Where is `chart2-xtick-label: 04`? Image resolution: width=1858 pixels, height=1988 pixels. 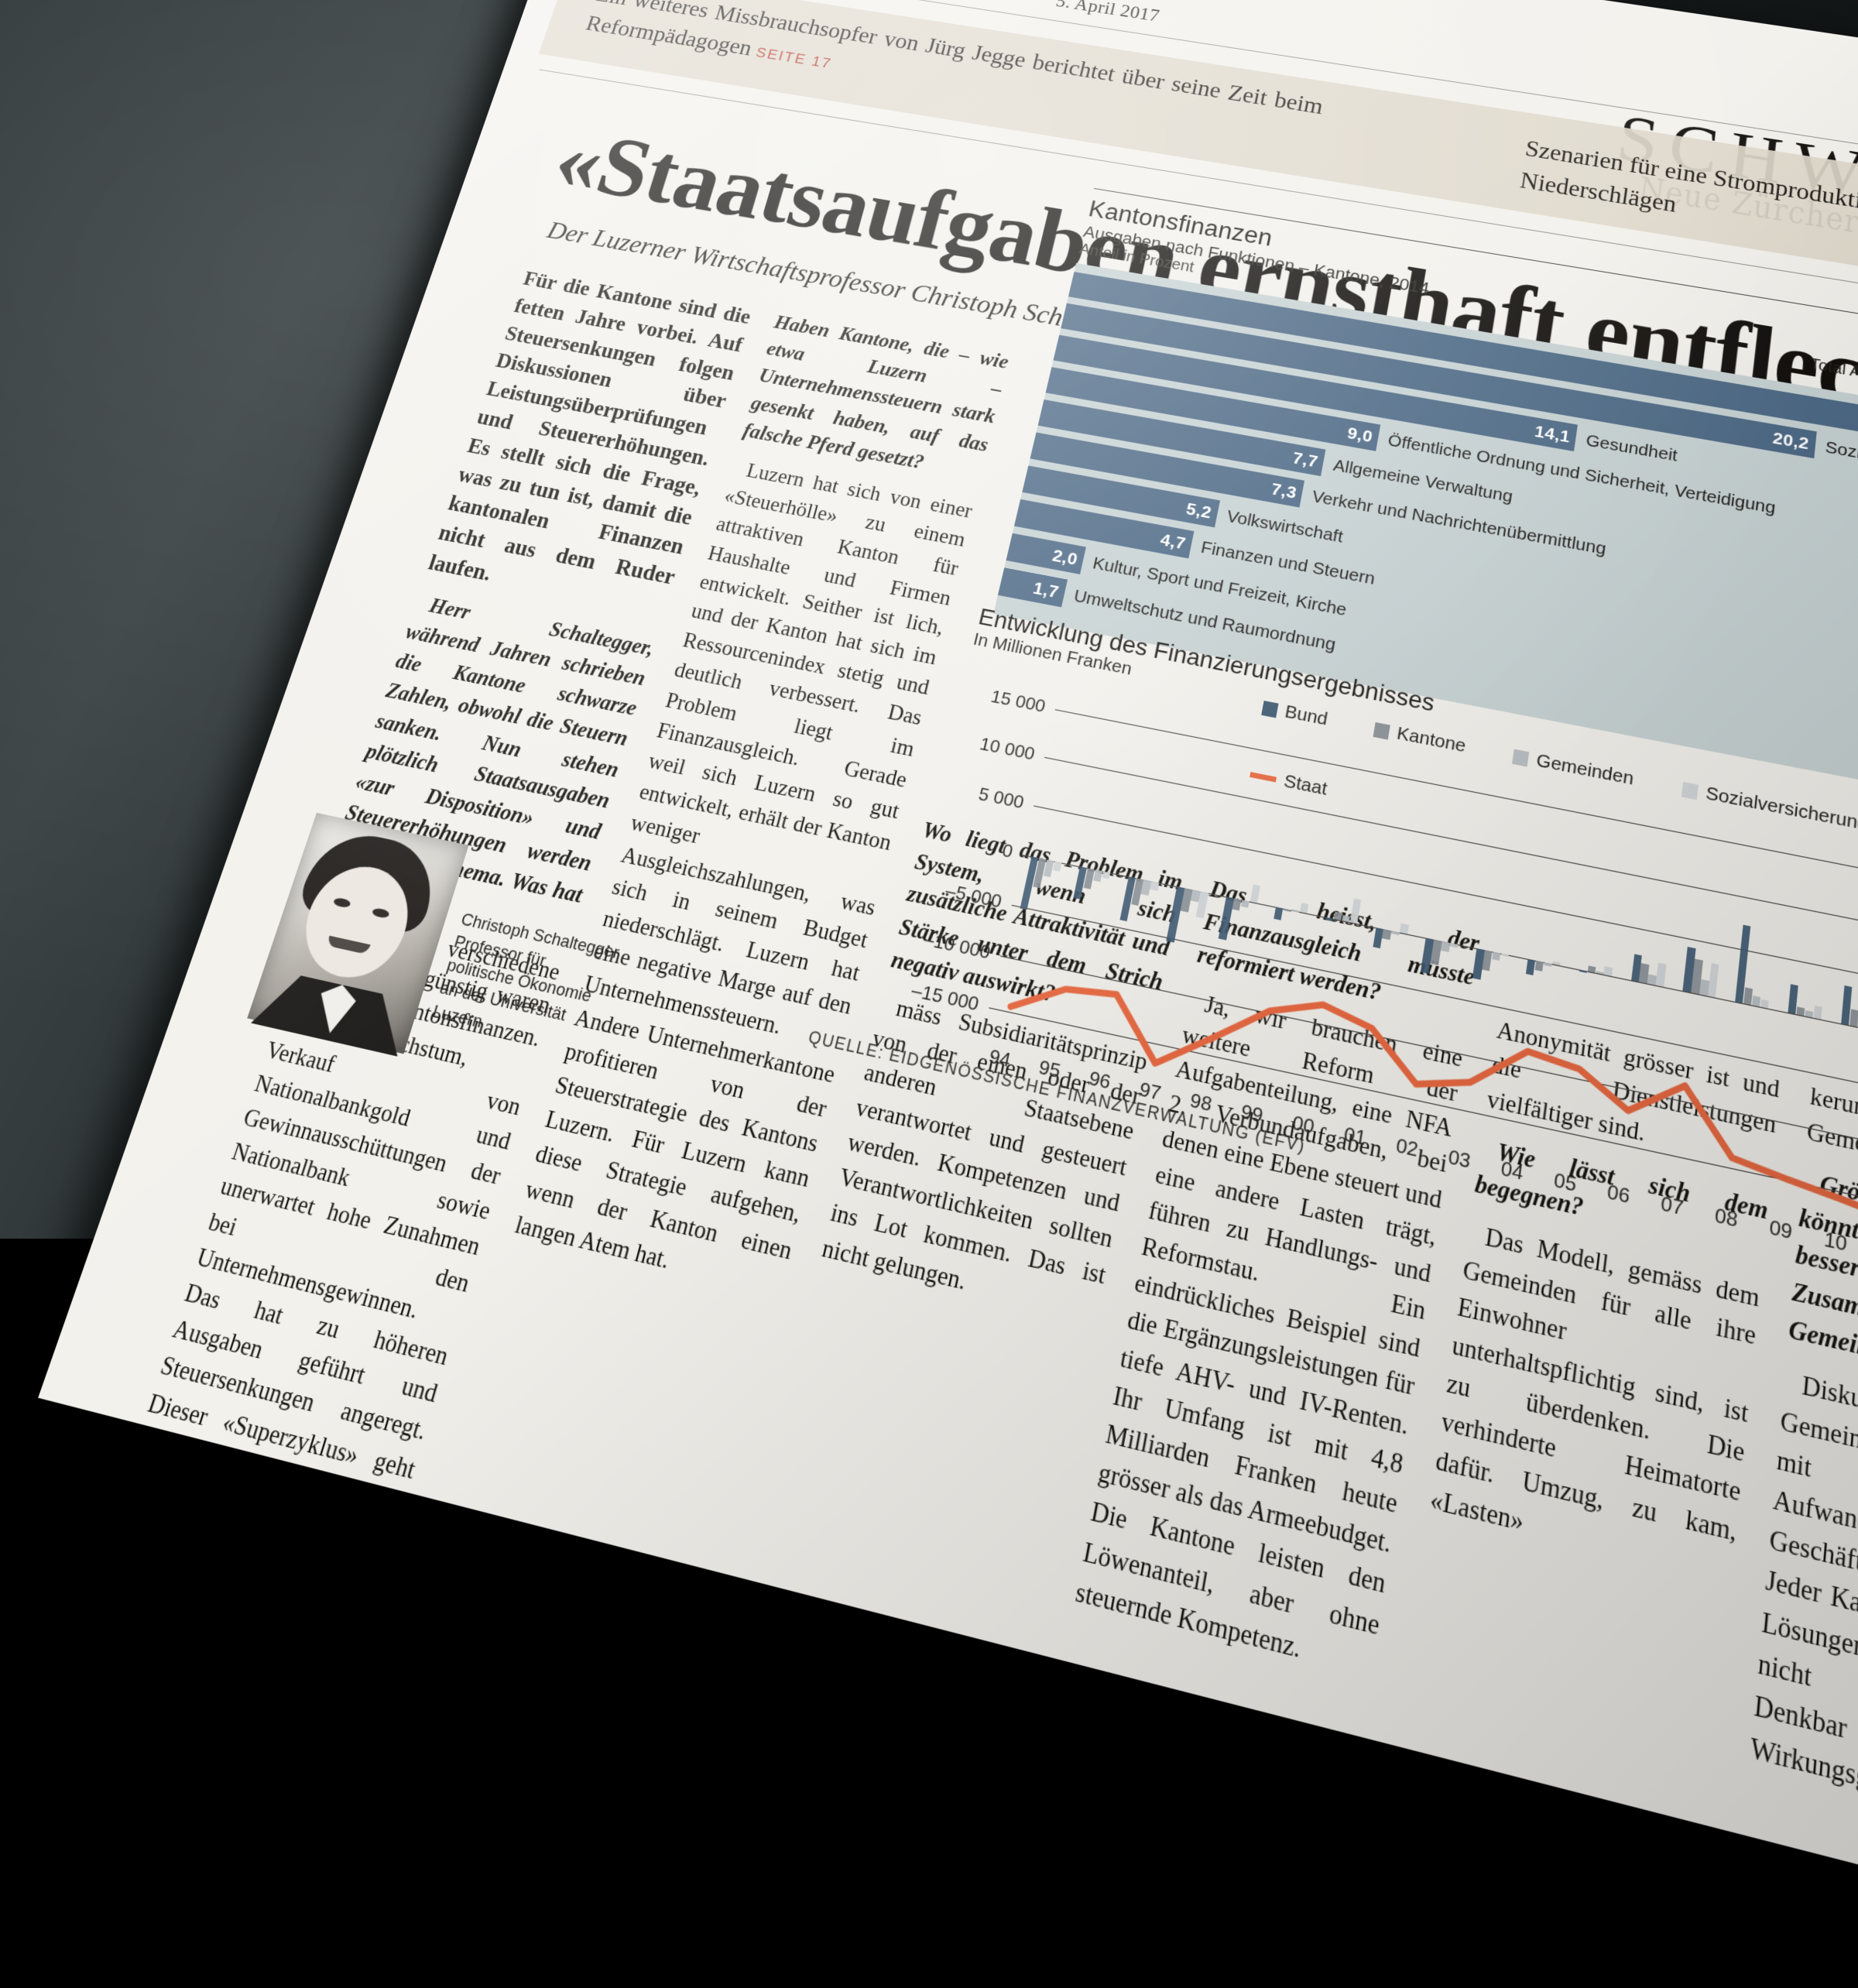
chart2-xtick-label: 04 is located at coordinates (1513, 1171).